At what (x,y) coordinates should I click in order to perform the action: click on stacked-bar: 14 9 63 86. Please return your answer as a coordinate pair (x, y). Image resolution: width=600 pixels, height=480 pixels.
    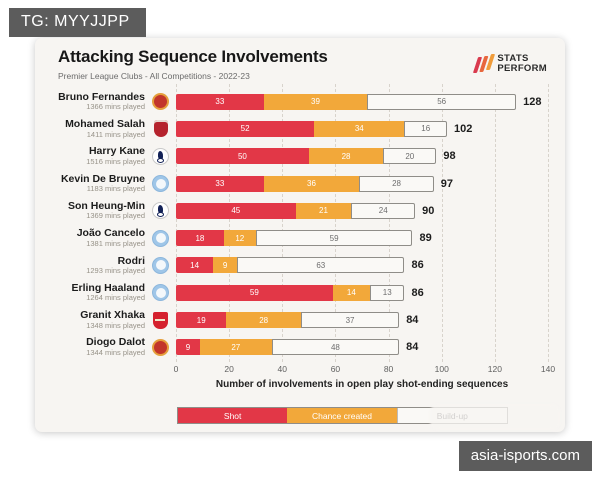
    Looking at the image, I should click on (300, 265).